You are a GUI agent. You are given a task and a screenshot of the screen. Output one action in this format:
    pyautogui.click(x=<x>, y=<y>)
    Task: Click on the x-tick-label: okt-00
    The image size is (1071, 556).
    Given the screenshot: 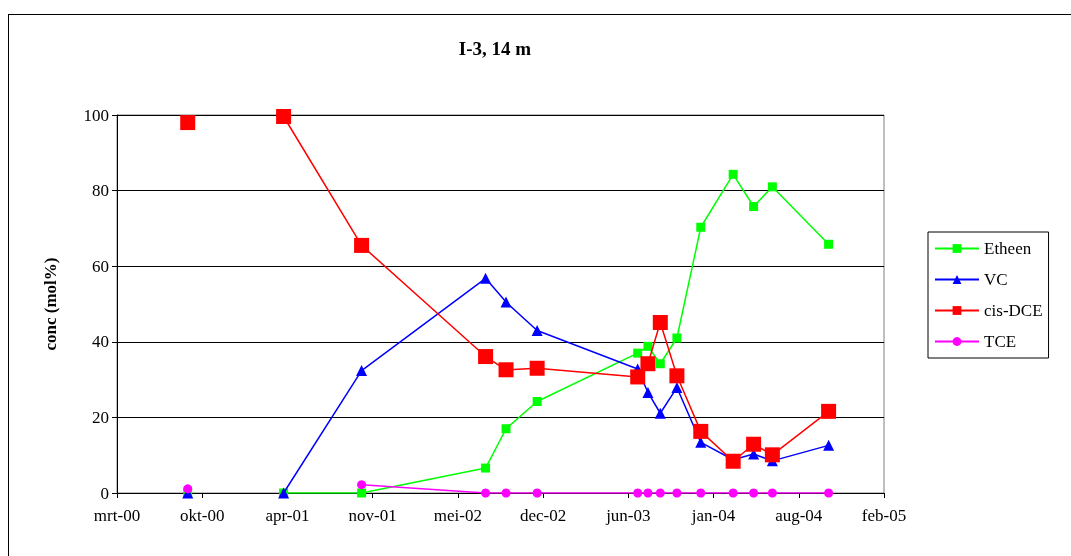 What is the action you would take?
    pyautogui.click(x=202, y=515)
    